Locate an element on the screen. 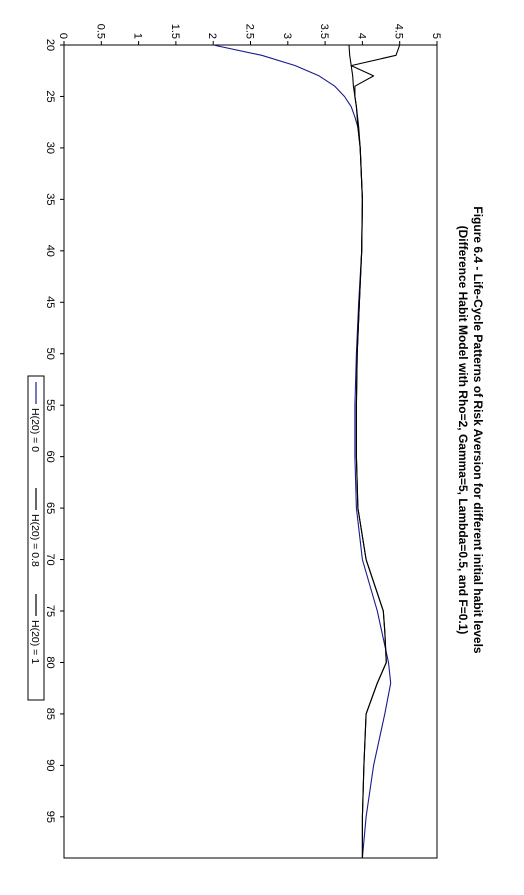  y-tick-label: 3.5 is located at coordinates (324, 31).